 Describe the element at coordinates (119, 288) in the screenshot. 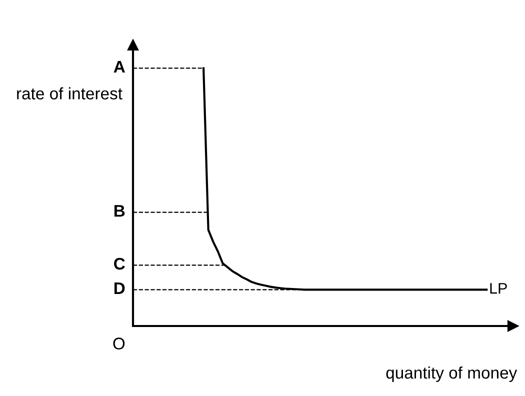

I see `ref-line-label: D` at that location.